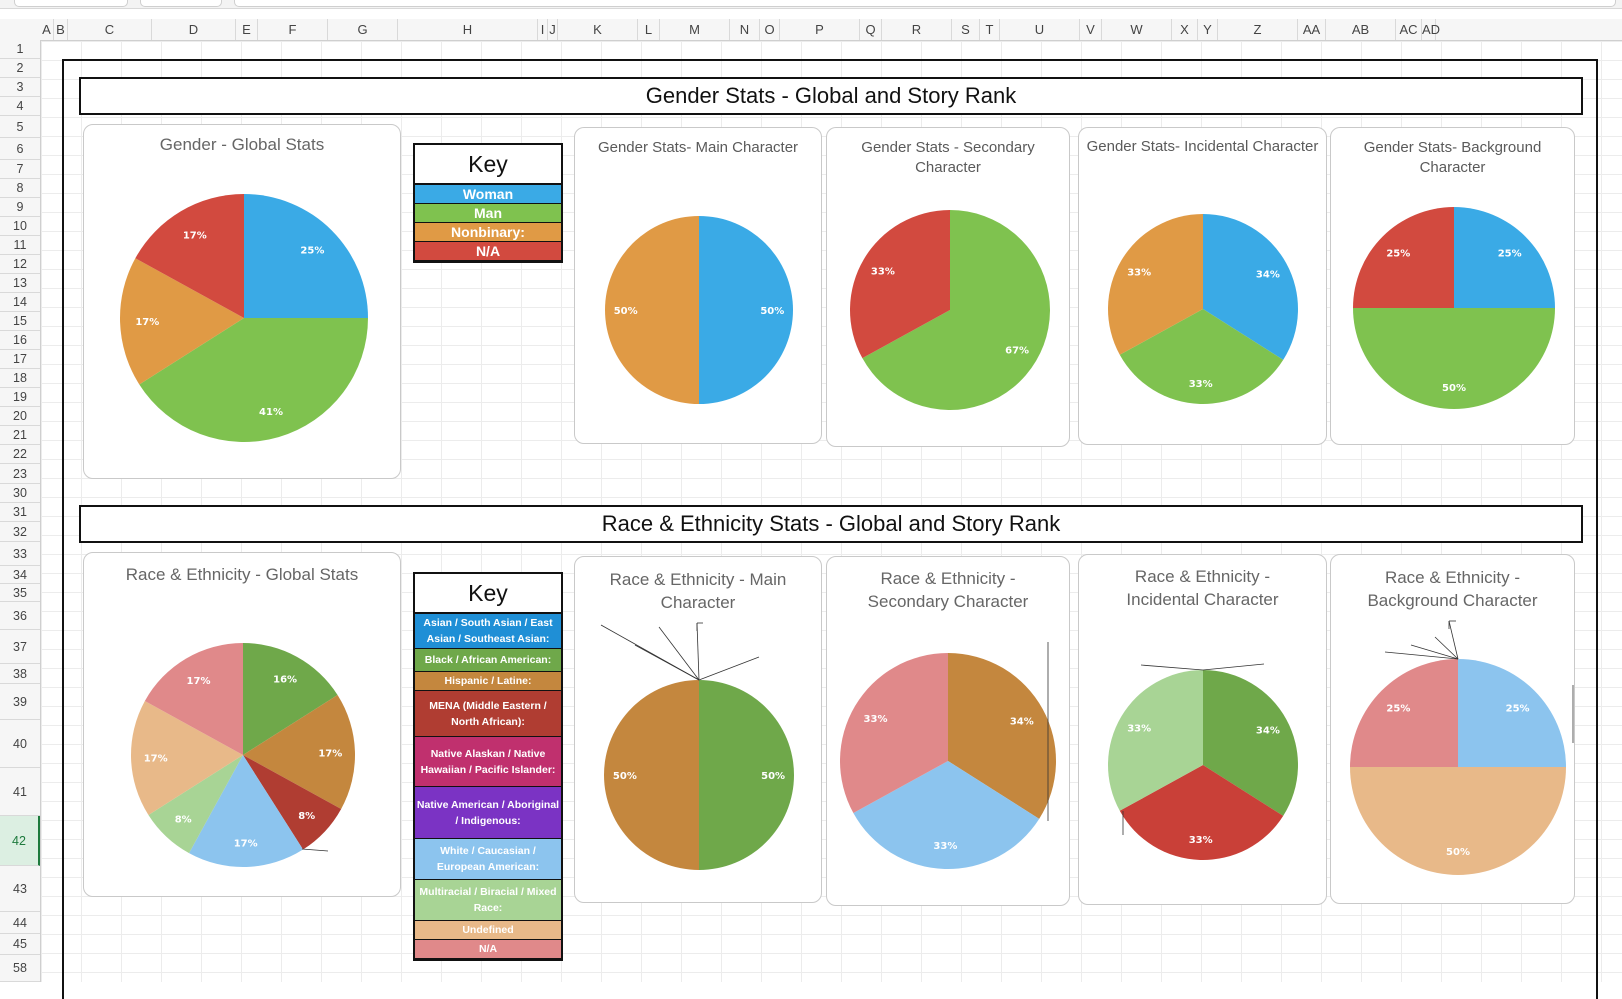 This screenshot has width=1622, height=999. Describe the element at coordinates (20, 283) in the screenshot. I see `row-header: 13` at that location.